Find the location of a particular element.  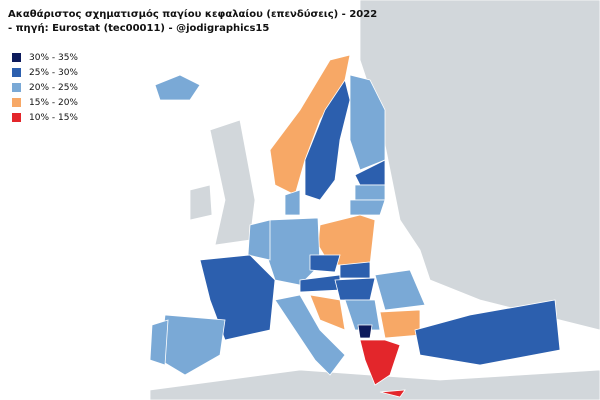

legend-item: 15% - 20% is located at coordinates (45, 102).